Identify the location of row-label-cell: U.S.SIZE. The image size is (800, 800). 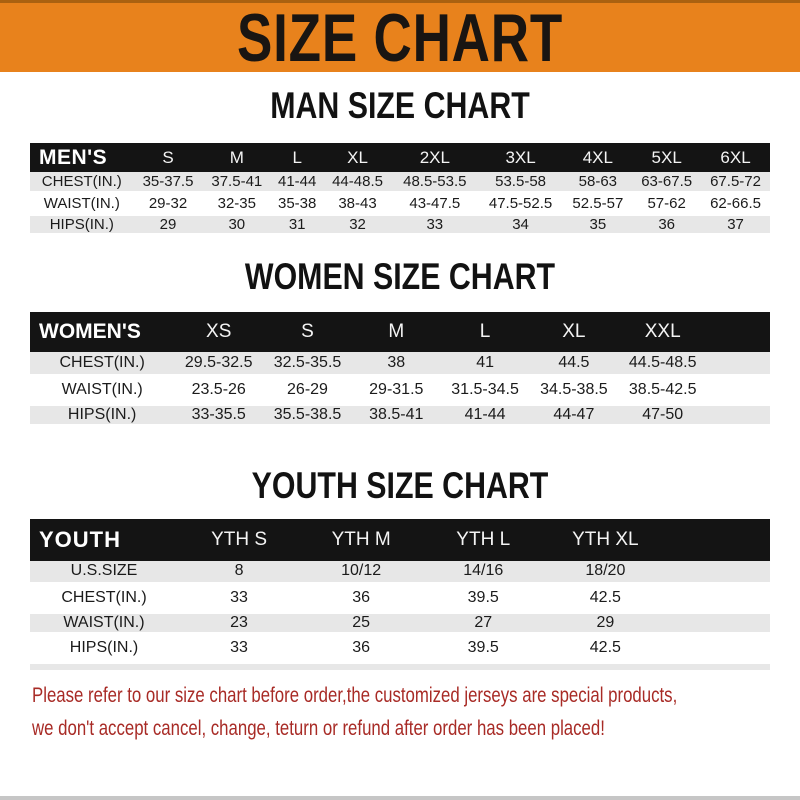
(104, 571).